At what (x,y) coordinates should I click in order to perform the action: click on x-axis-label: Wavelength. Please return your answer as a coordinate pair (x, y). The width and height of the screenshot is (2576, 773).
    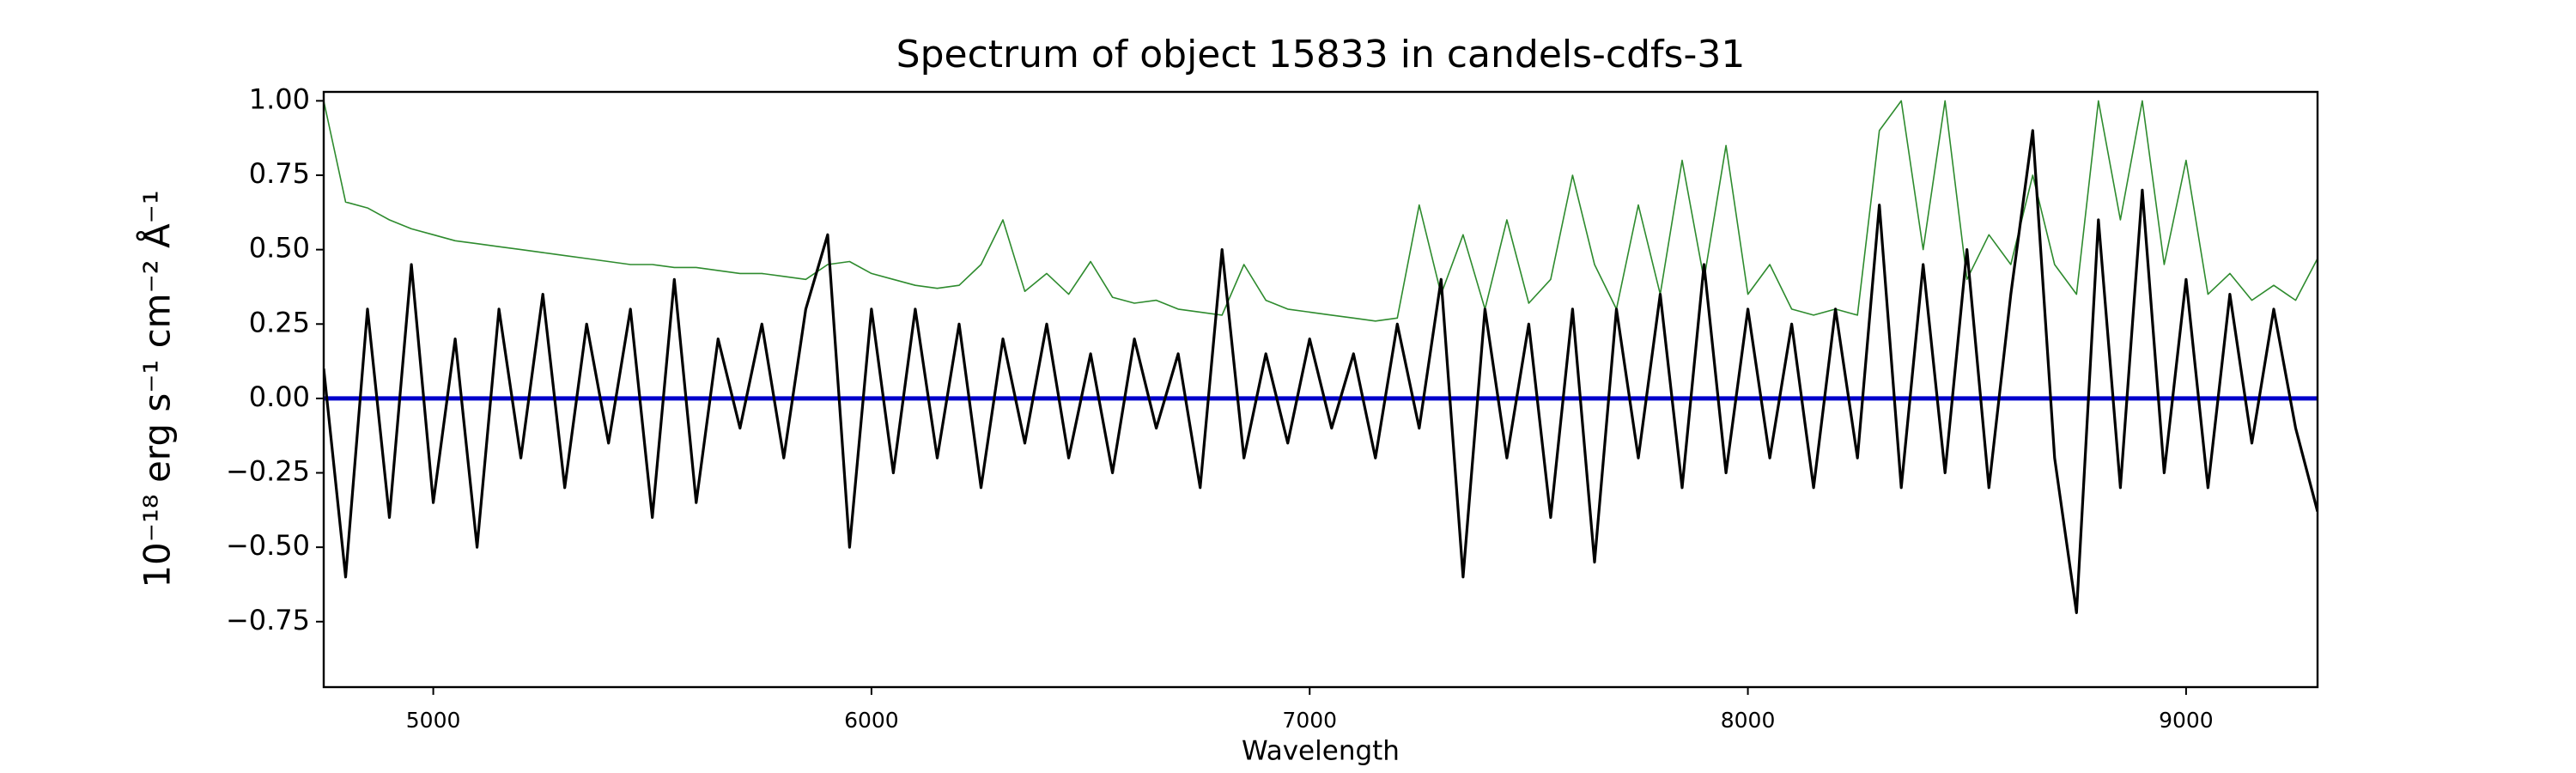
    Looking at the image, I should click on (1321, 751).